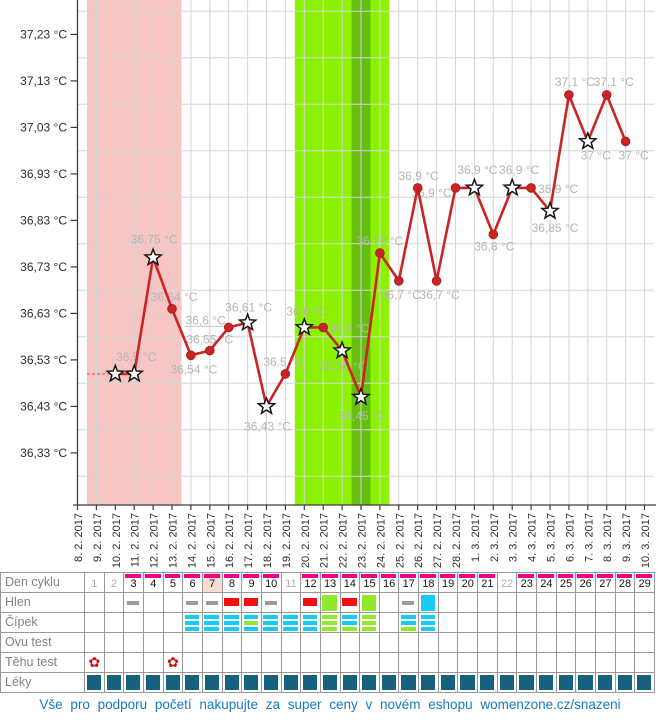 The image size is (660, 720). I want to click on cycle-day-cell: 15, so click(370, 583).